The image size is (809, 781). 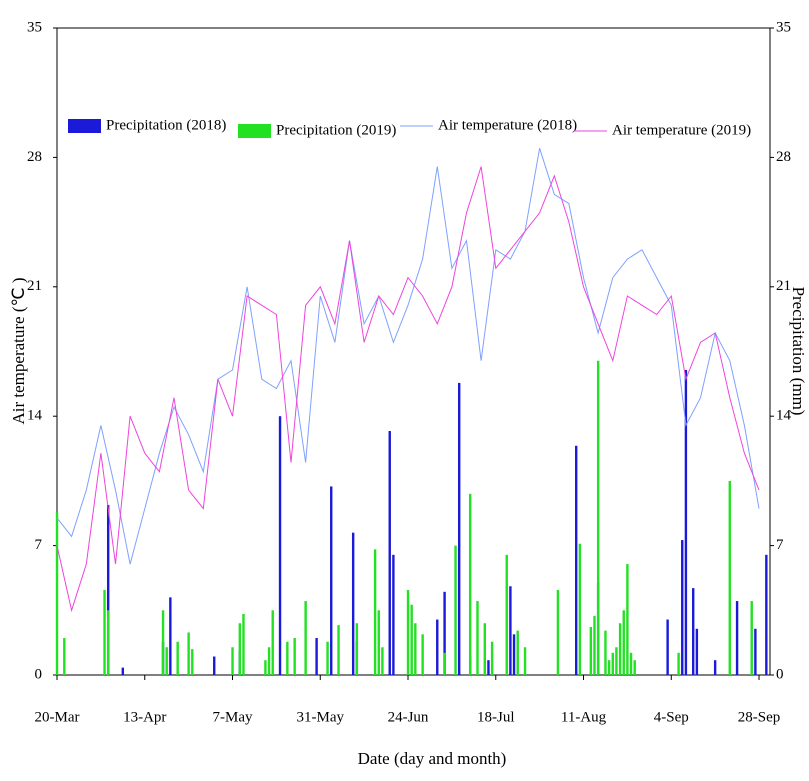 What do you see at coordinates (507, 125) in the screenshot?
I see `legend-label: Air temperature (2018)` at bounding box center [507, 125].